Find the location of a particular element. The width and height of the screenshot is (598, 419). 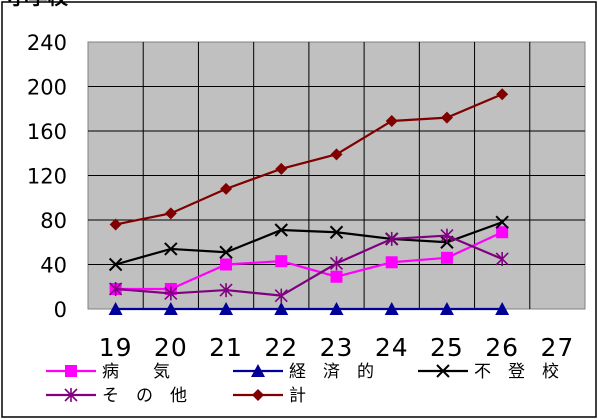

x-tick-label: 25 is located at coordinates (447, 347).